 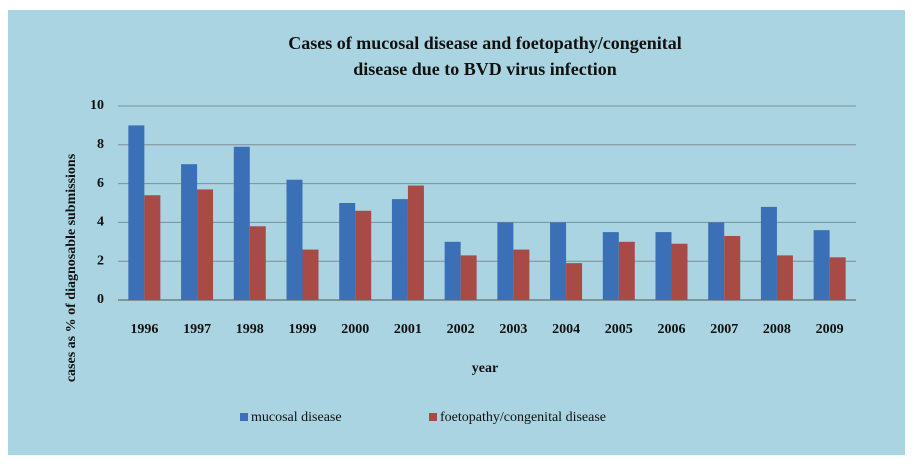 What do you see at coordinates (144, 329) in the screenshot?
I see `x-tick-label: 1996` at bounding box center [144, 329].